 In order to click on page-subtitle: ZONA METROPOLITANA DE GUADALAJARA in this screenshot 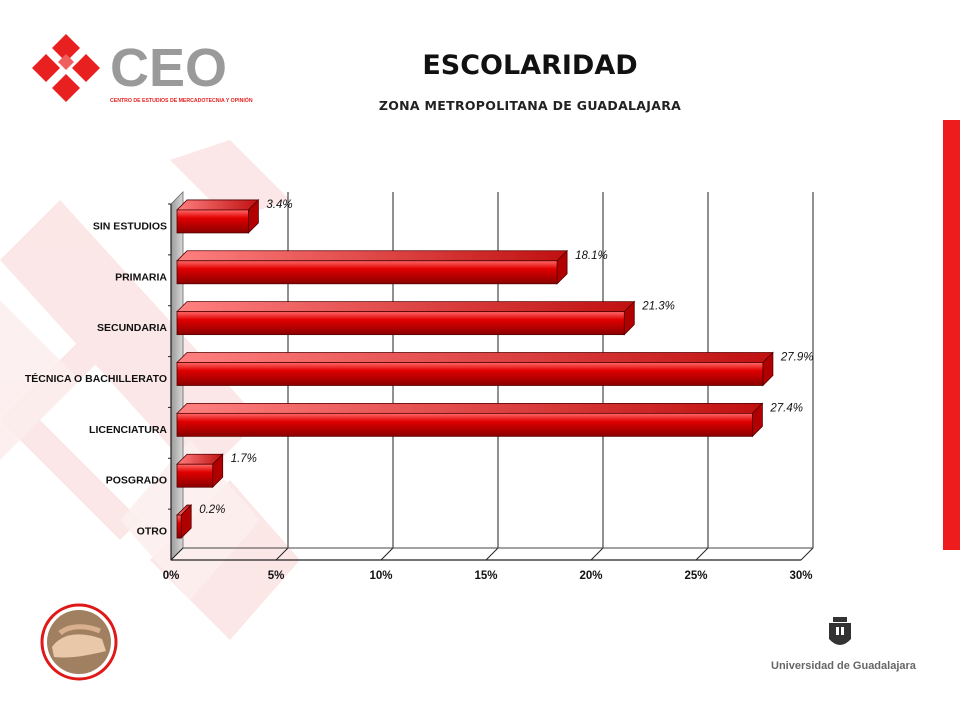, I will do `click(530, 105)`.